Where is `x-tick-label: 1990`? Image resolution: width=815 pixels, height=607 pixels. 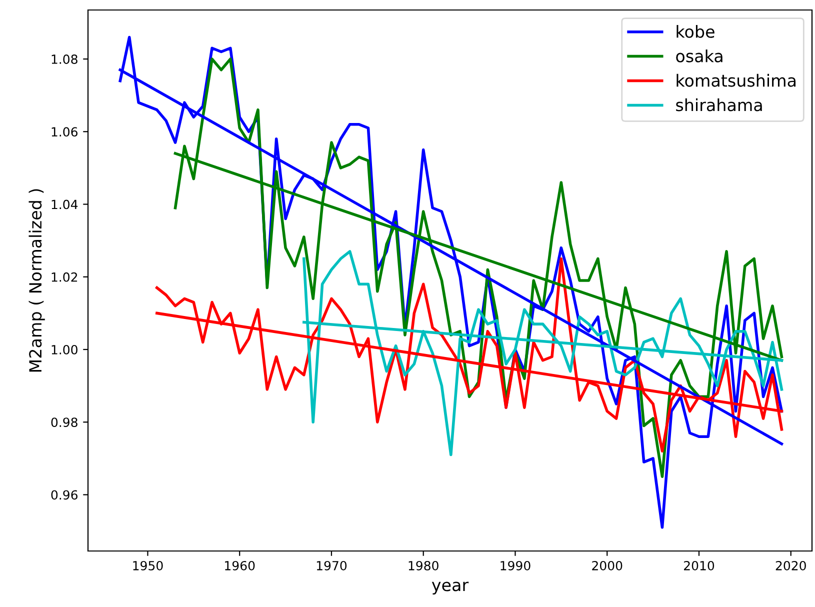 x-tick-label: 1990 is located at coordinates (515, 565).